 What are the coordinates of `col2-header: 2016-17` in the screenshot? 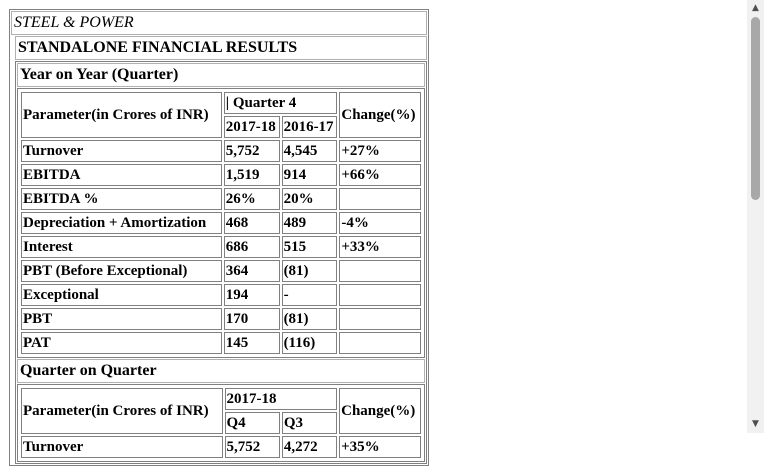 It's located at (309, 127).